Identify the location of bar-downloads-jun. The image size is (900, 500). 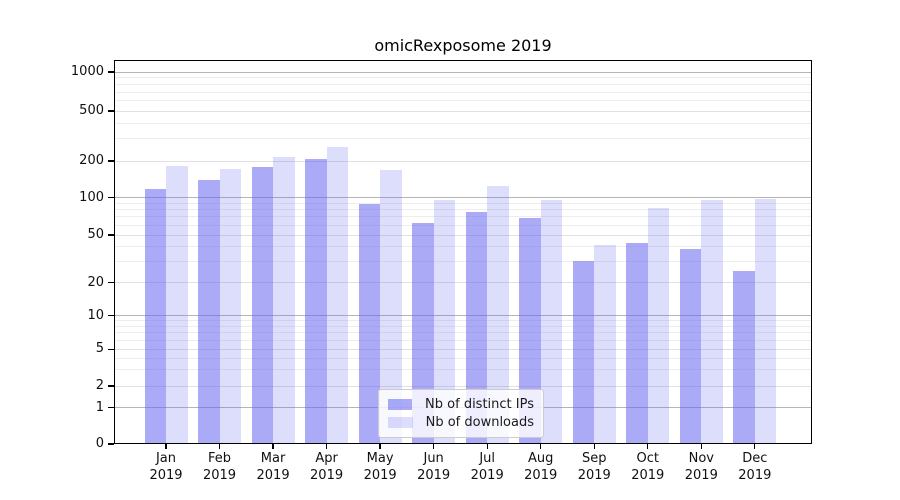
(444, 322).